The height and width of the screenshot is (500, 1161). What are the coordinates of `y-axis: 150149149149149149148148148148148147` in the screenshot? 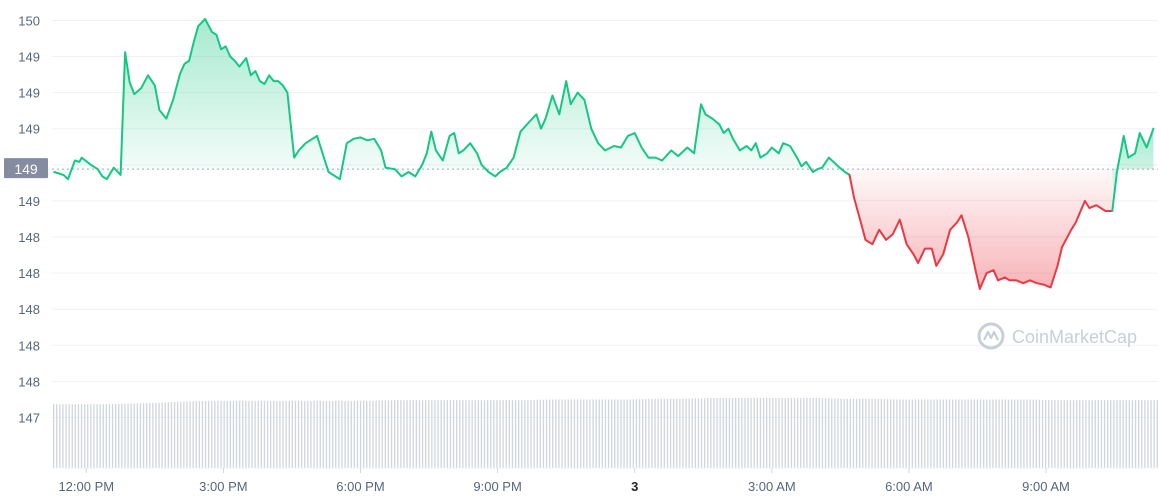 It's located at (29, 219).